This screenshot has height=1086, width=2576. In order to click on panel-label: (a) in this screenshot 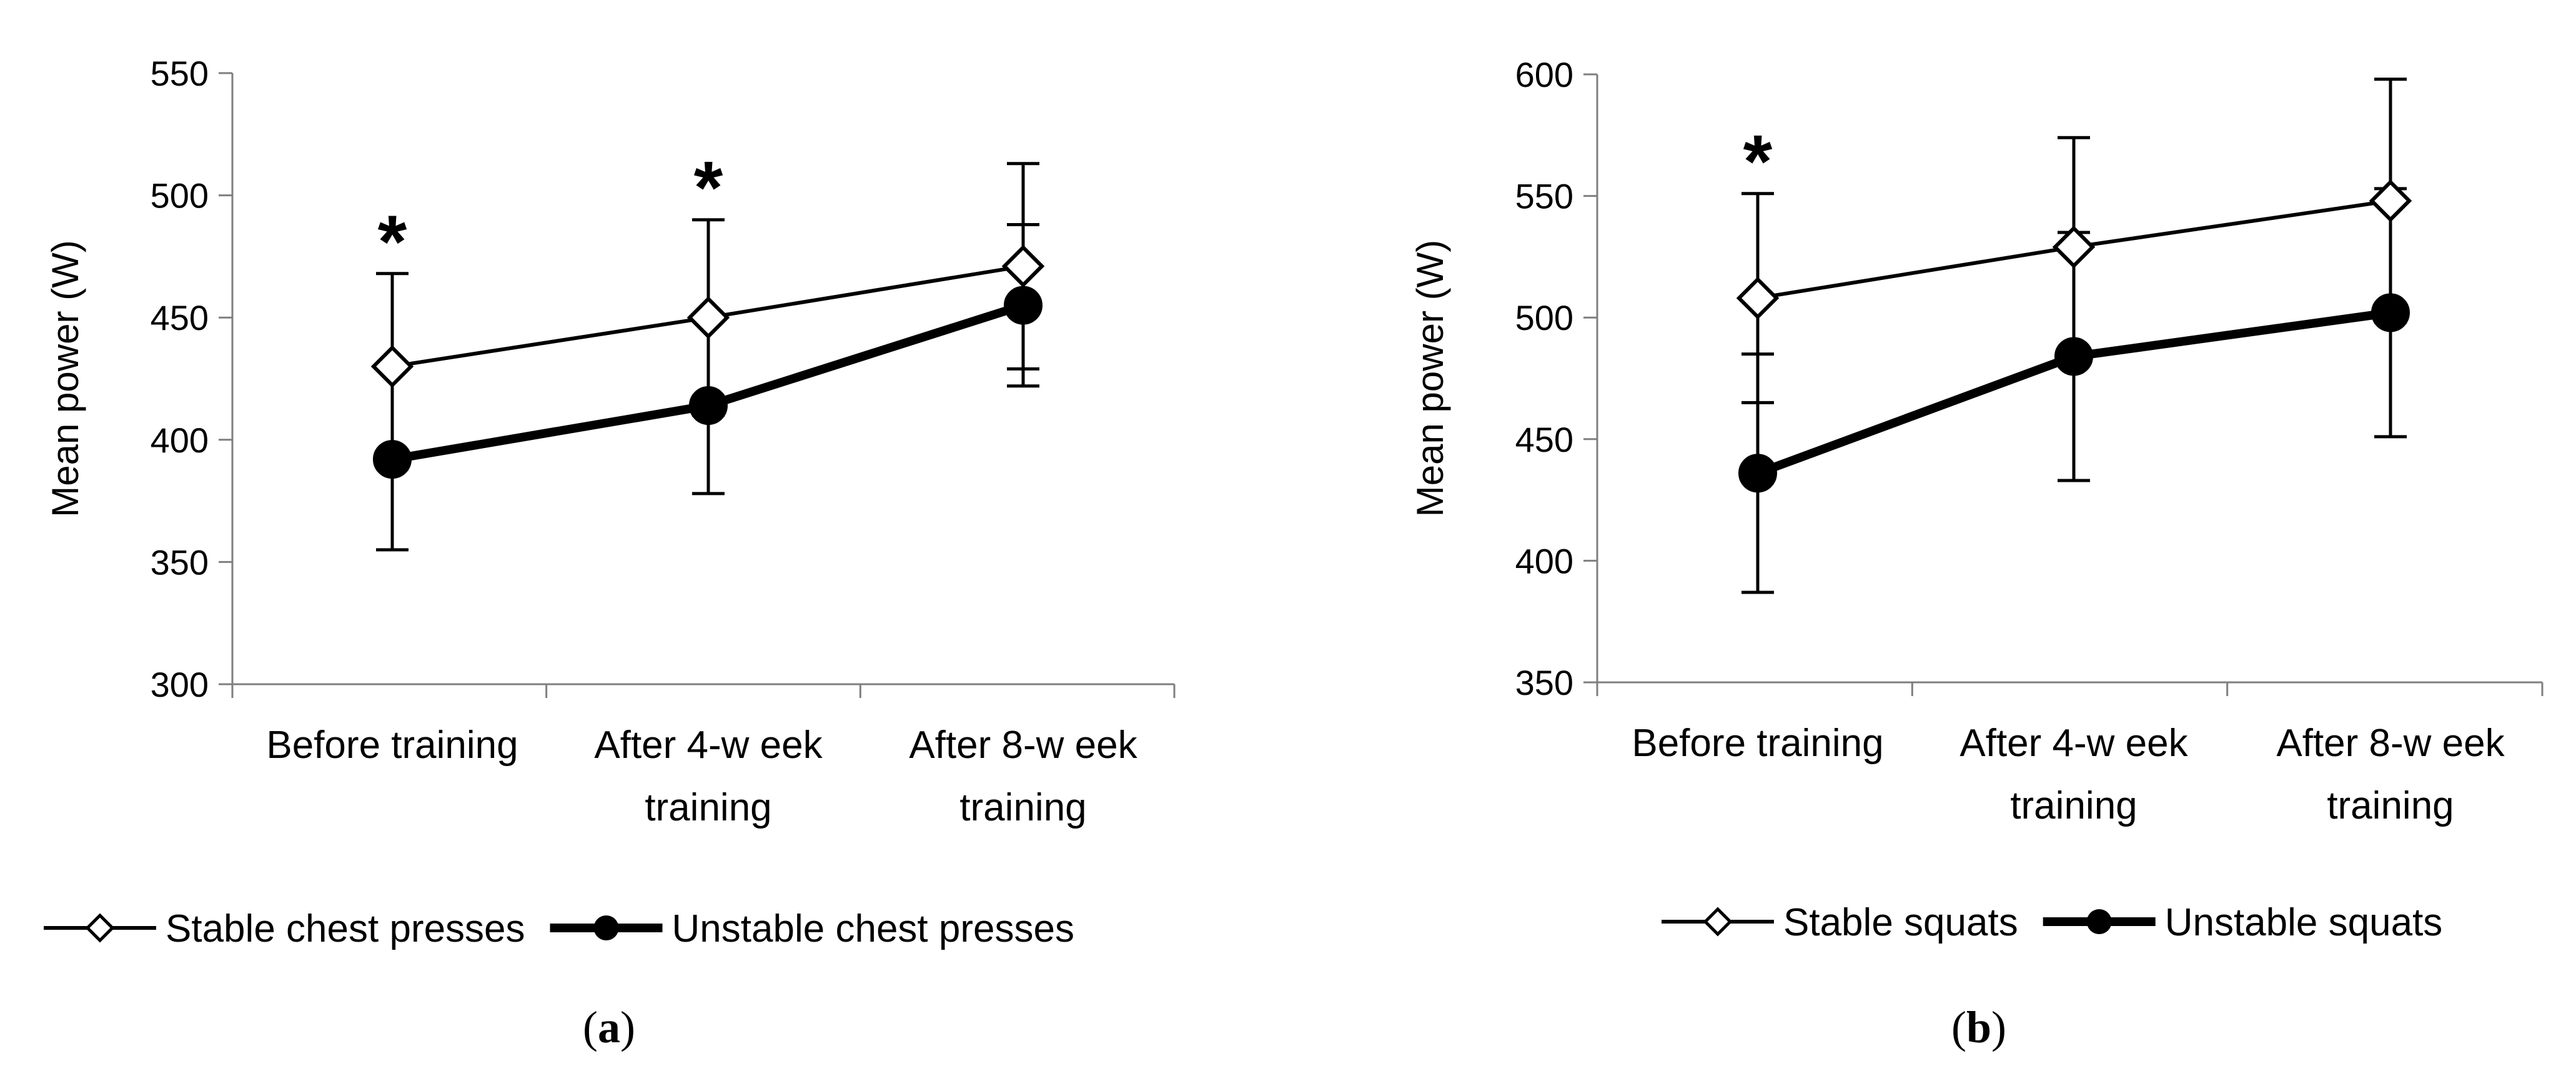, I will do `click(609, 1027)`.